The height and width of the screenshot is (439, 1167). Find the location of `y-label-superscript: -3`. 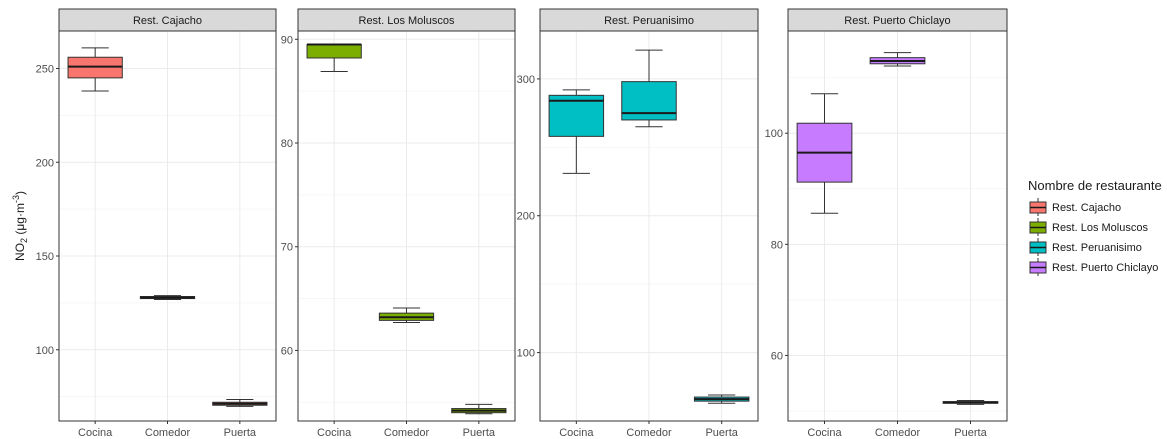

y-label-superscript: -3 is located at coordinates (16, 199).